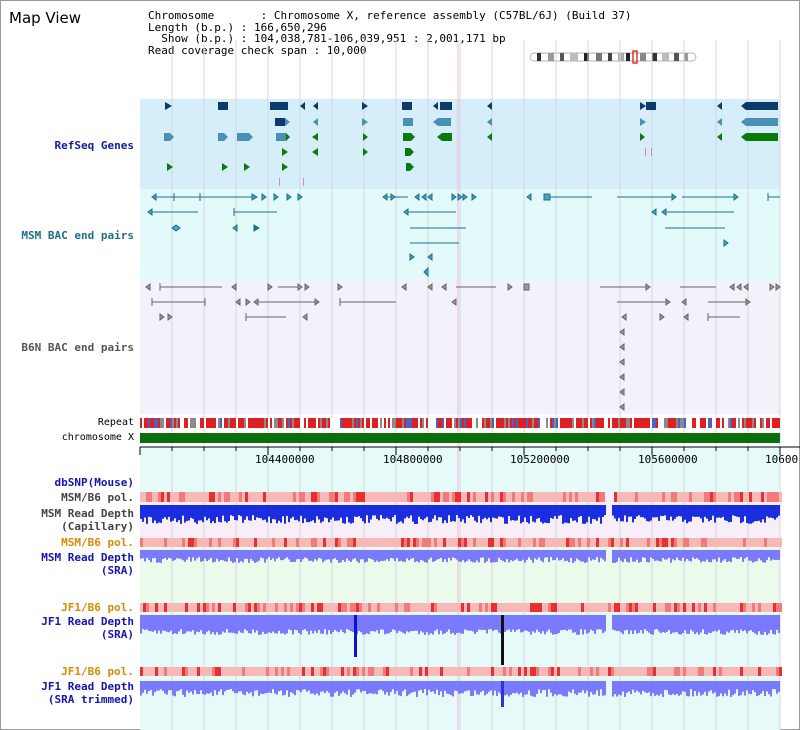 Image resolution: width=800 pixels, height=730 pixels. What do you see at coordinates (94, 145) in the screenshot?
I see `refseq-track-label: RefSeq Genes` at bounding box center [94, 145].